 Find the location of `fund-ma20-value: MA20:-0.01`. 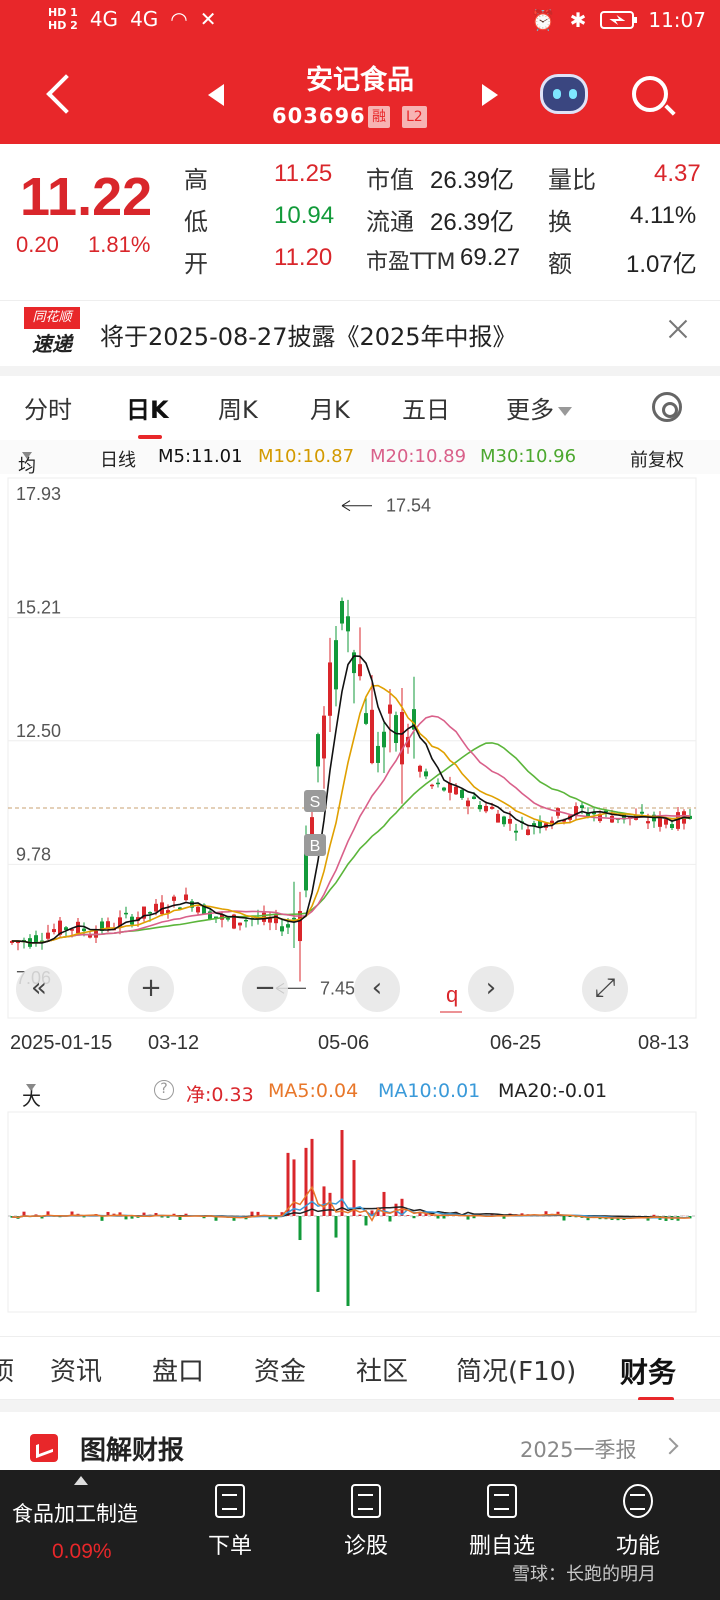

fund-ma20-value: MA20:-0.01 is located at coordinates (553, 1091).